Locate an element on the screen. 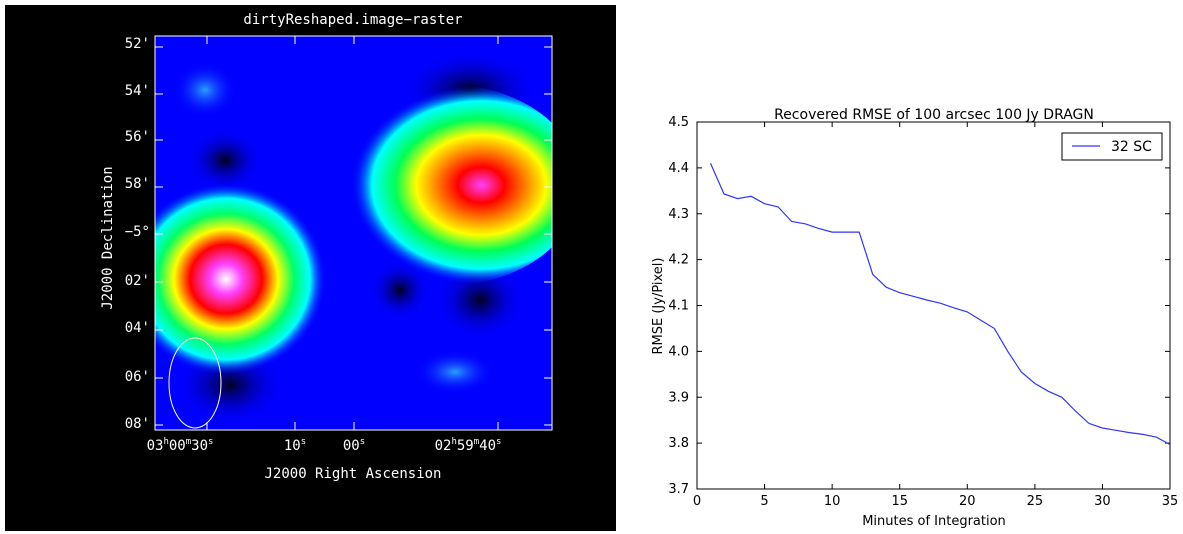 The height and width of the screenshot is (534, 1183). dec-tick-label: 08' is located at coordinates (137, 424).